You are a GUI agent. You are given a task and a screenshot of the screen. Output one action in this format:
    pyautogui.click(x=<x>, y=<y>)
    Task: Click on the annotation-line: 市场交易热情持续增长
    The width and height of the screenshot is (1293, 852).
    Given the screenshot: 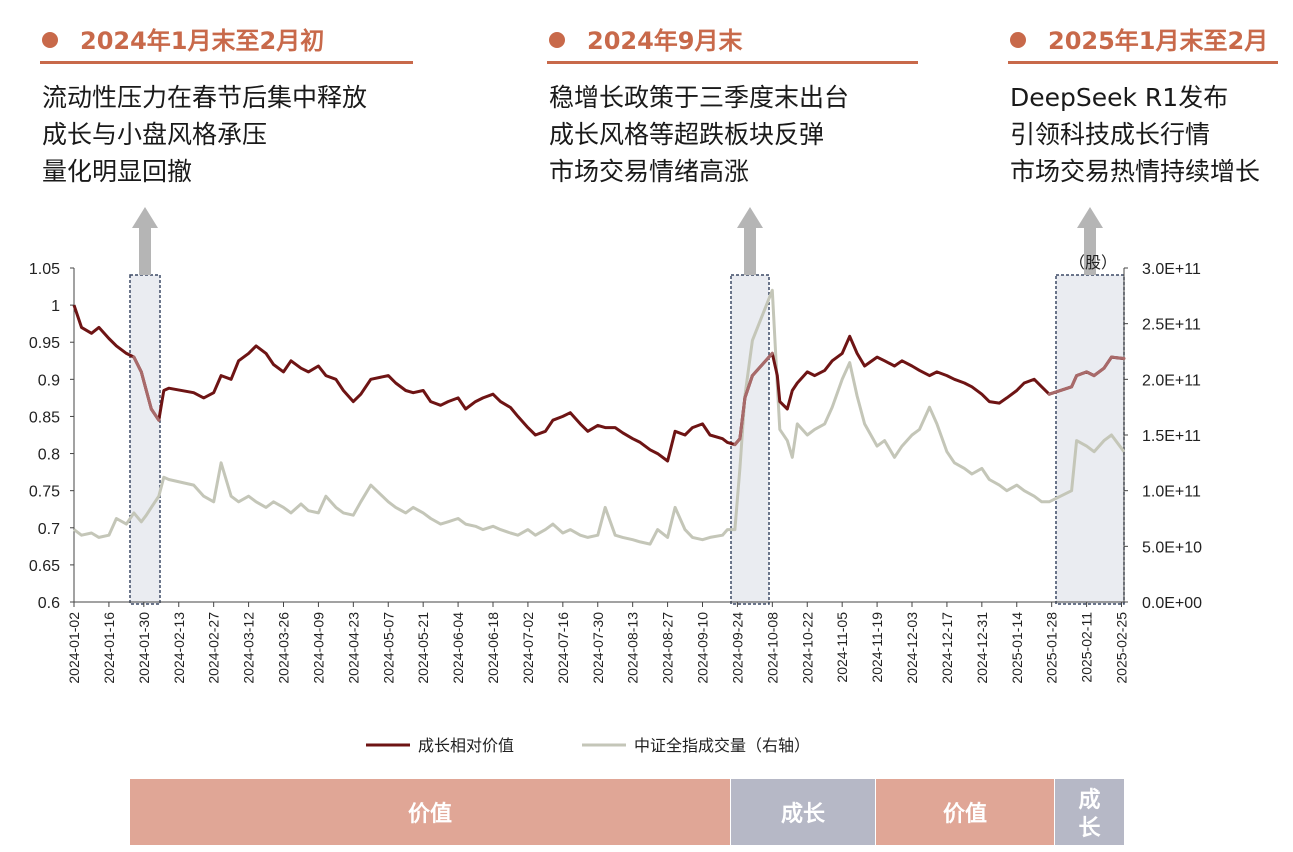 What is the action you would take?
    pyautogui.click(x=1135, y=171)
    